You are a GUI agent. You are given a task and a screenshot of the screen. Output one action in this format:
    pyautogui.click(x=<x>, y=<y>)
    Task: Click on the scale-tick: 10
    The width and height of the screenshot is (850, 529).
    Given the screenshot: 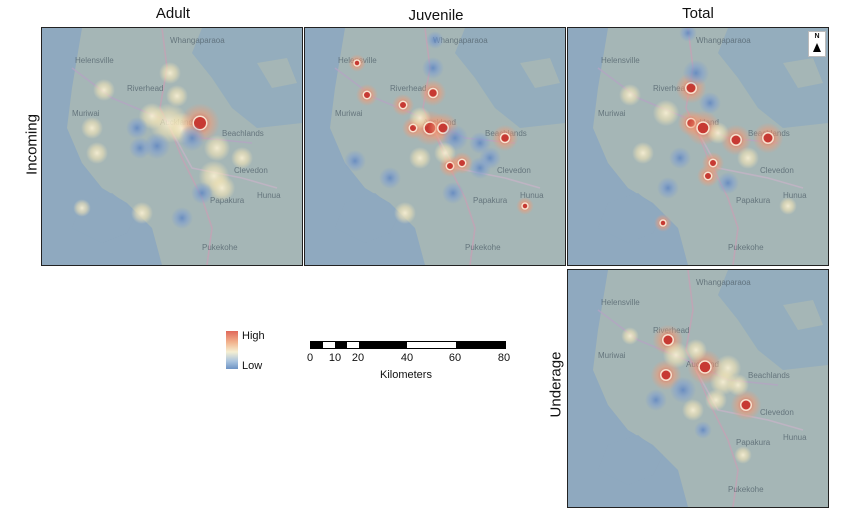 What is the action you would take?
    pyautogui.click(x=335, y=358)
    